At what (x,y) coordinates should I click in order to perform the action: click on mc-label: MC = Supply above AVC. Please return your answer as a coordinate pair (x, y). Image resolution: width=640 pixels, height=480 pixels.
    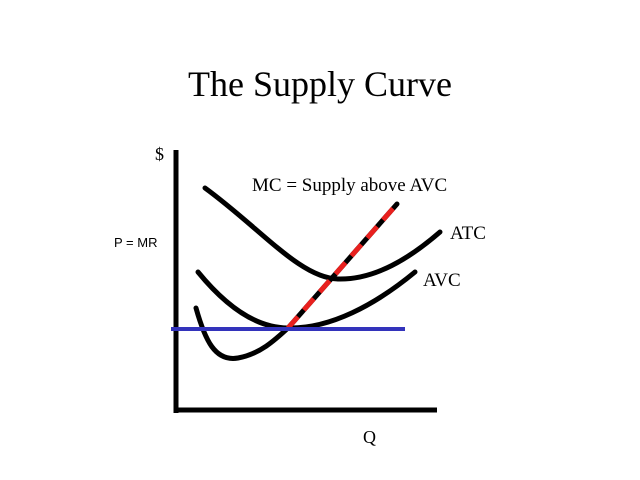
    Looking at the image, I should click on (349, 185).